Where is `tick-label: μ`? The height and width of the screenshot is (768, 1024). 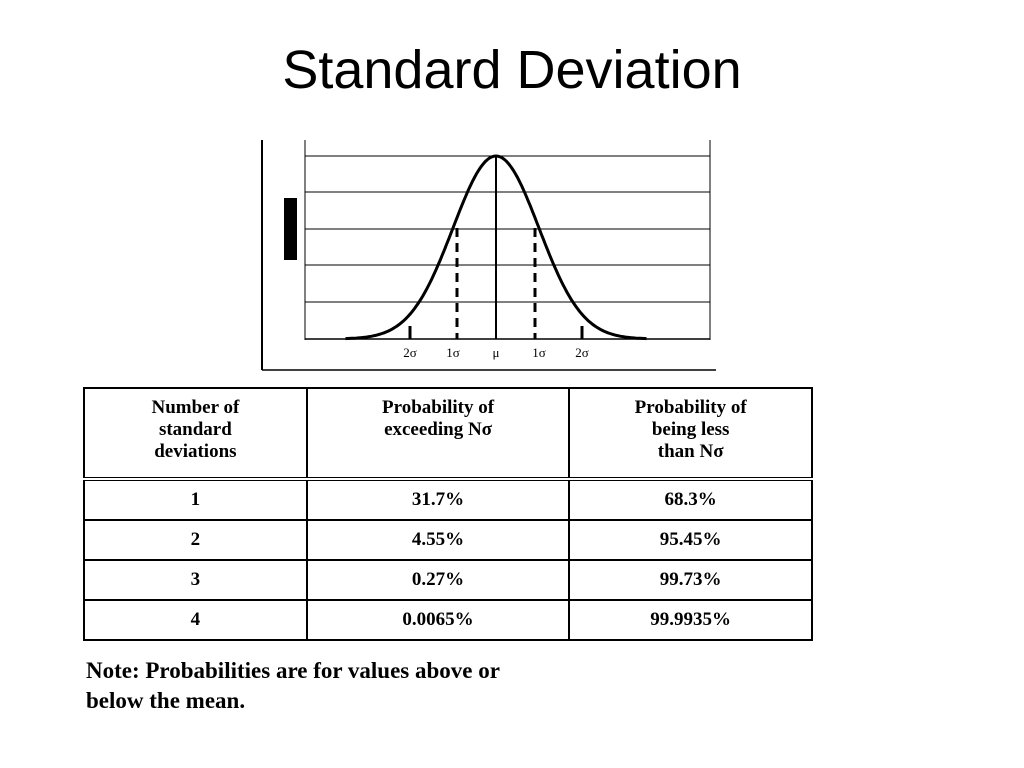 tick-label: μ is located at coordinates (496, 352).